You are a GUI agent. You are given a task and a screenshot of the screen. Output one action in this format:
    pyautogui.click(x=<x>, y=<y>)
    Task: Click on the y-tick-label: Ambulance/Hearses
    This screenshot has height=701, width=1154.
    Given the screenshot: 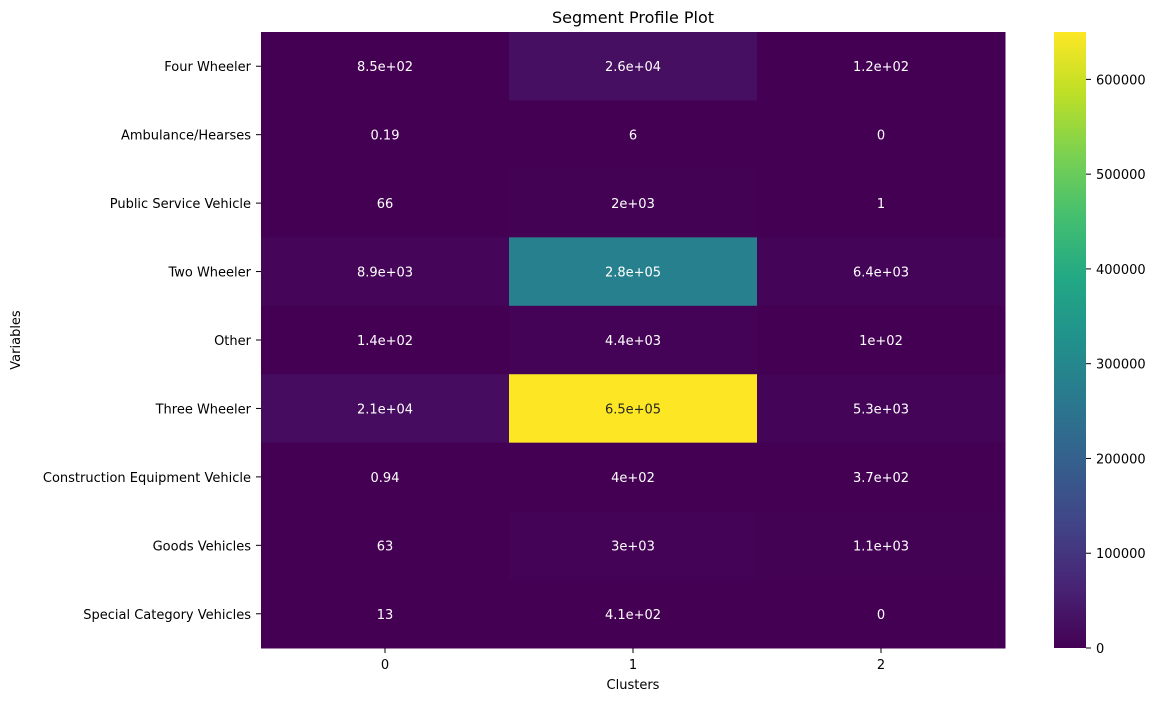 What is the action you would take?
    pyautogui.click(x=186, y=136)
    